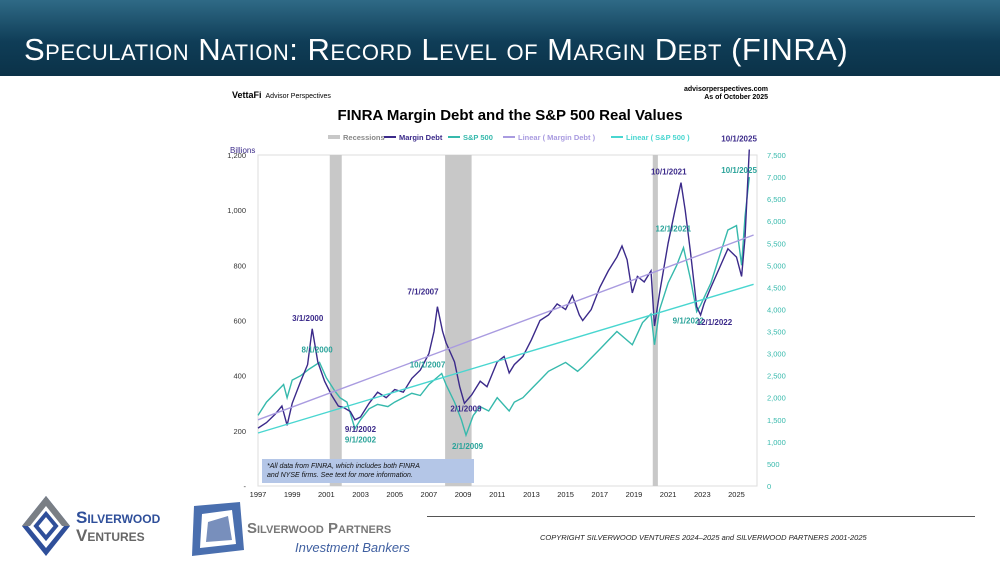 The height and width of the screenshot is (562, 1000). Describe the element at coordinates (326, 494) in the screenshot. I see `x-tick-label: 2001` at that location.